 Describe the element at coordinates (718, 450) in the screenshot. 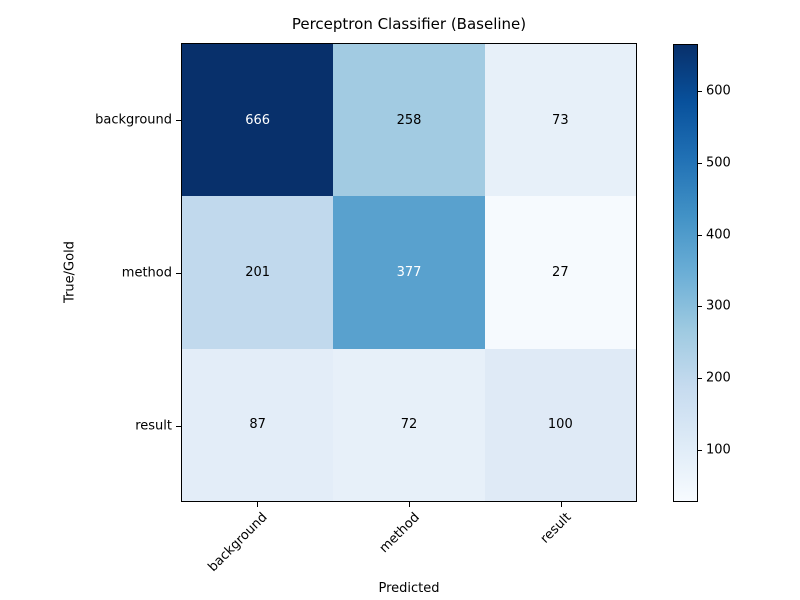

I see `colorbar-tick-label: 100` at that location.